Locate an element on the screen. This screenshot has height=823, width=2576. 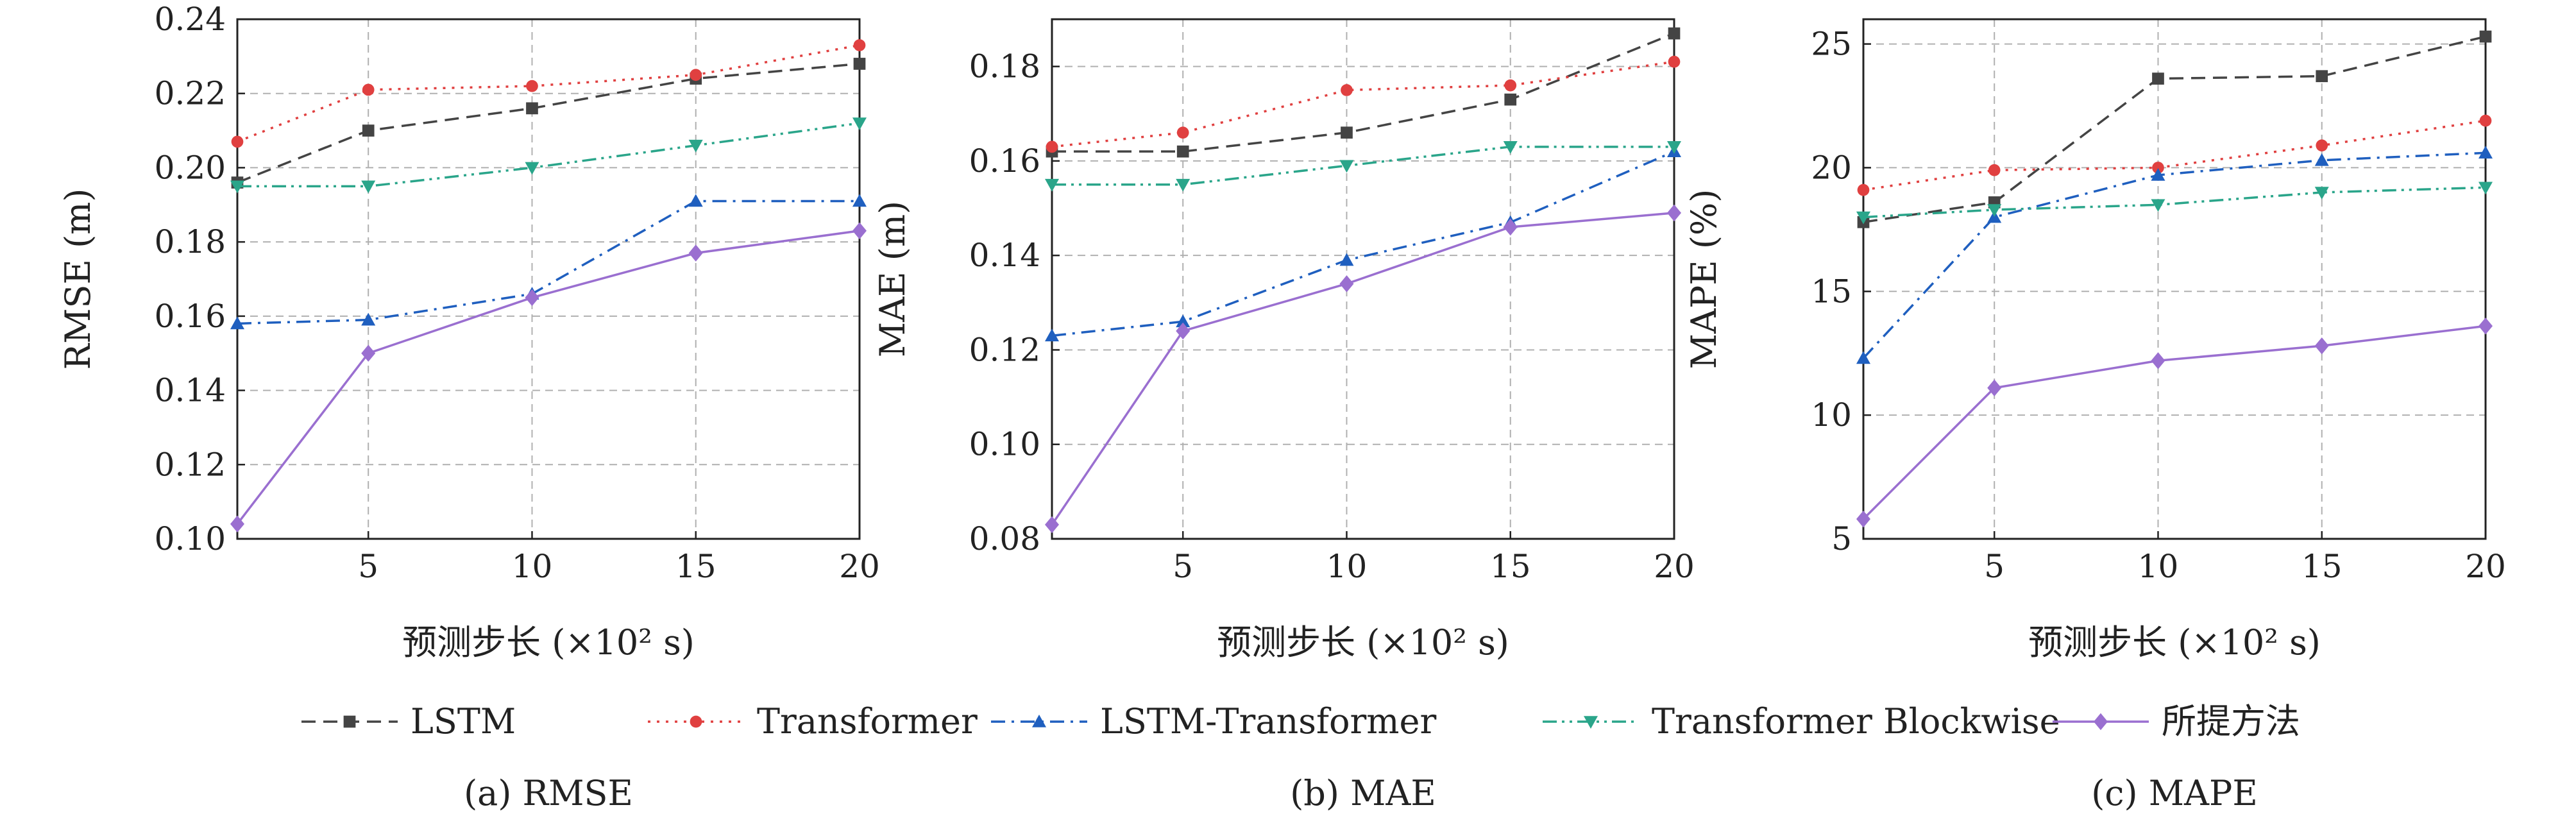
y-tick-label: 0.18 is located at coordinates (190, 241).